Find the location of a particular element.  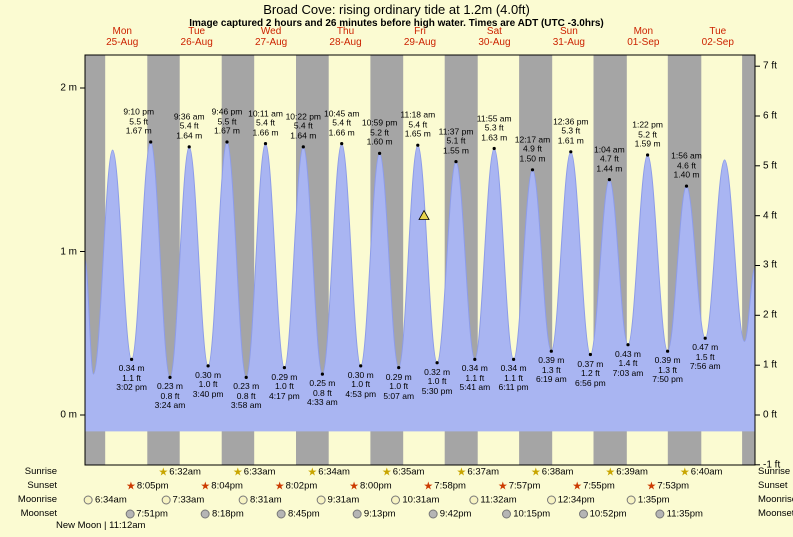

moonrise-circle-entry: 12:34pm is located at coordinates (570, 500).